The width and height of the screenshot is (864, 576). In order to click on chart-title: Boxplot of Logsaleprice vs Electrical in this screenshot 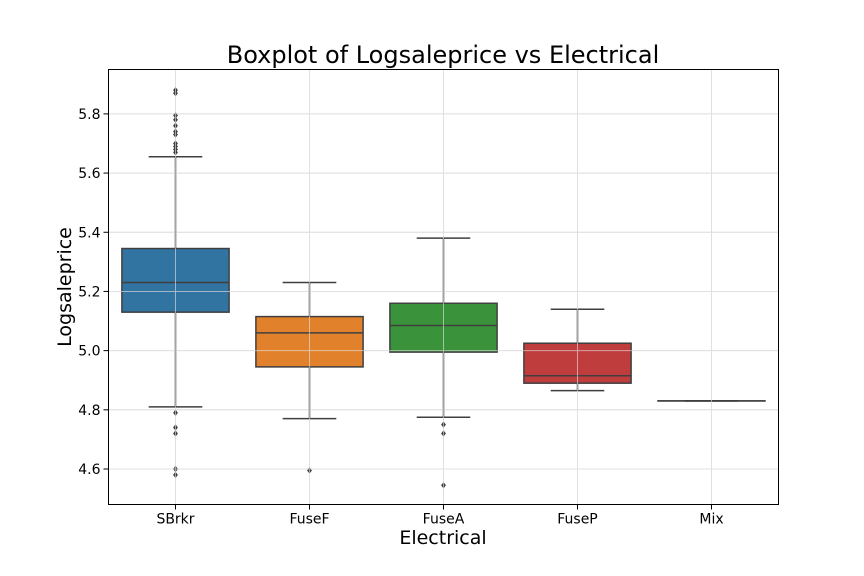, I will do `click(443, 55)`.